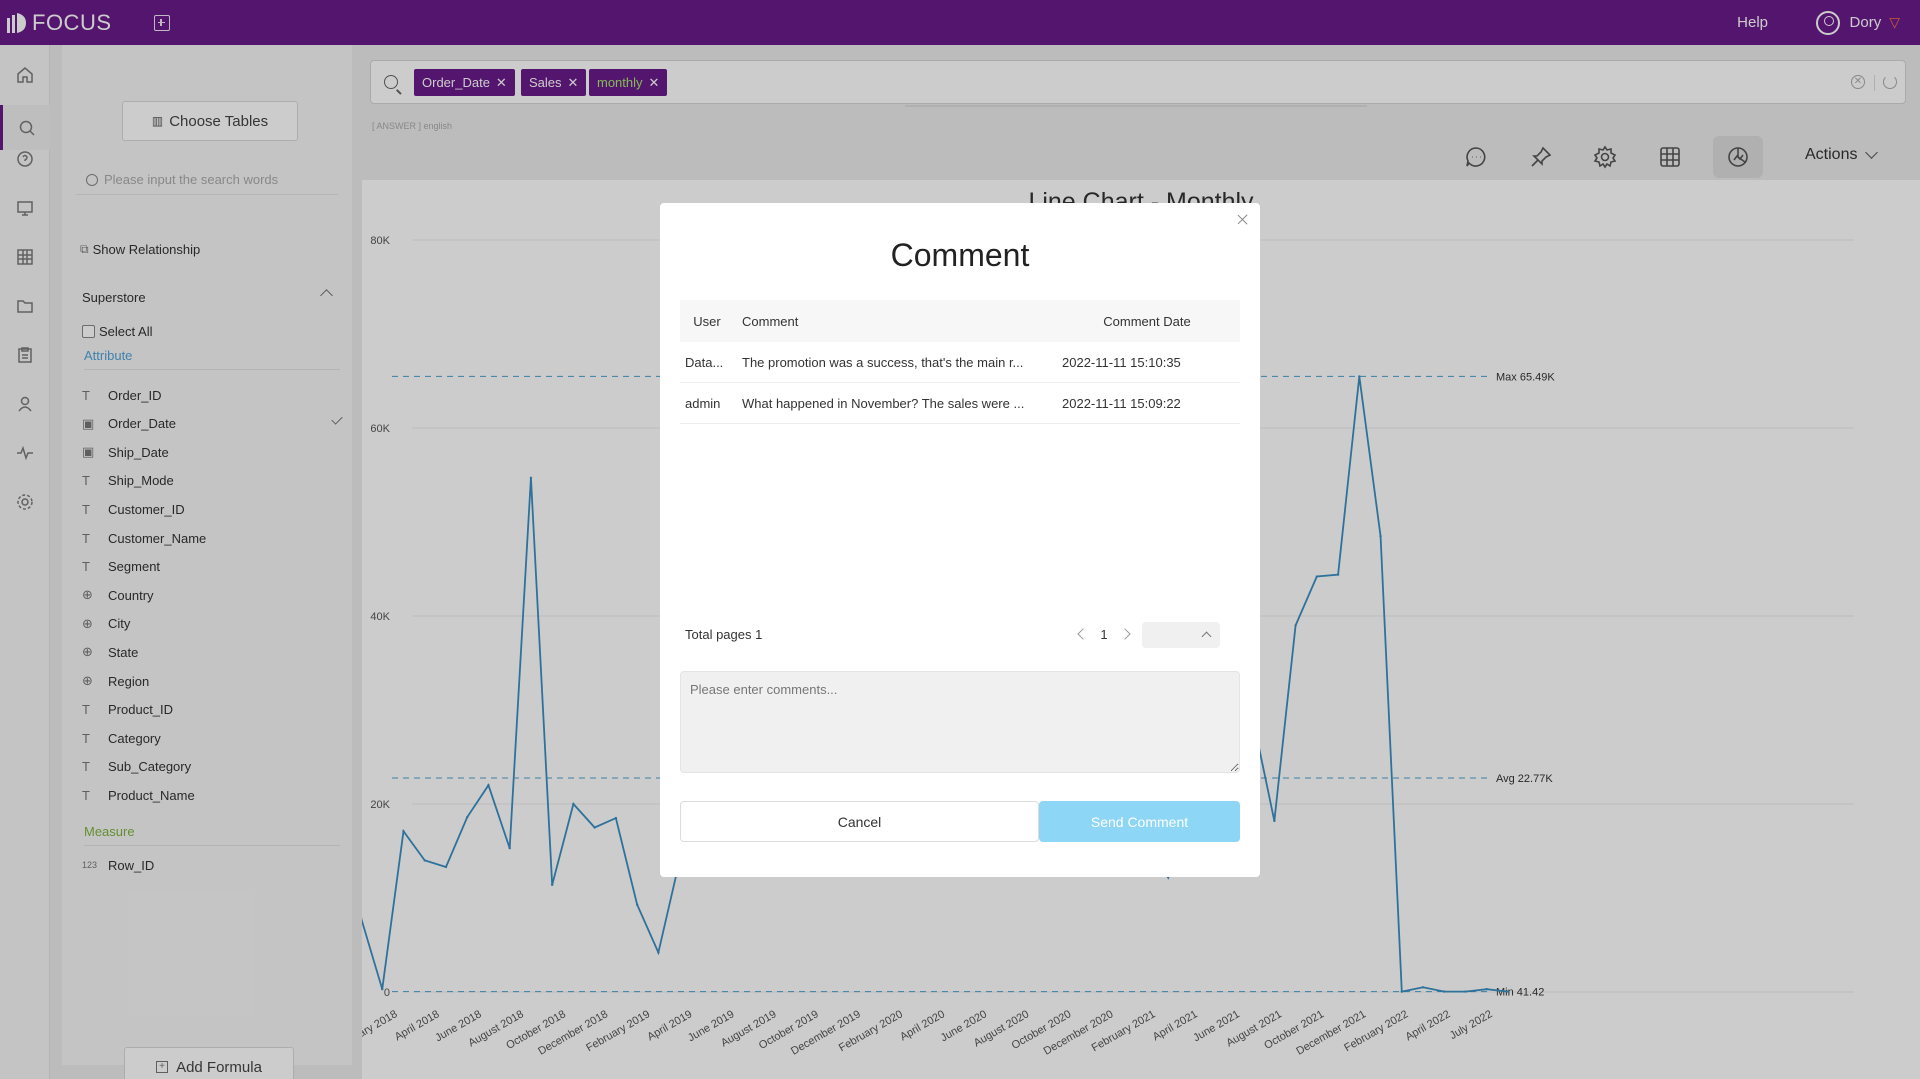  Describe the element at coordinates (87, 623) in the screenshot. I see `geo-field-icon: ⊕` at that location.